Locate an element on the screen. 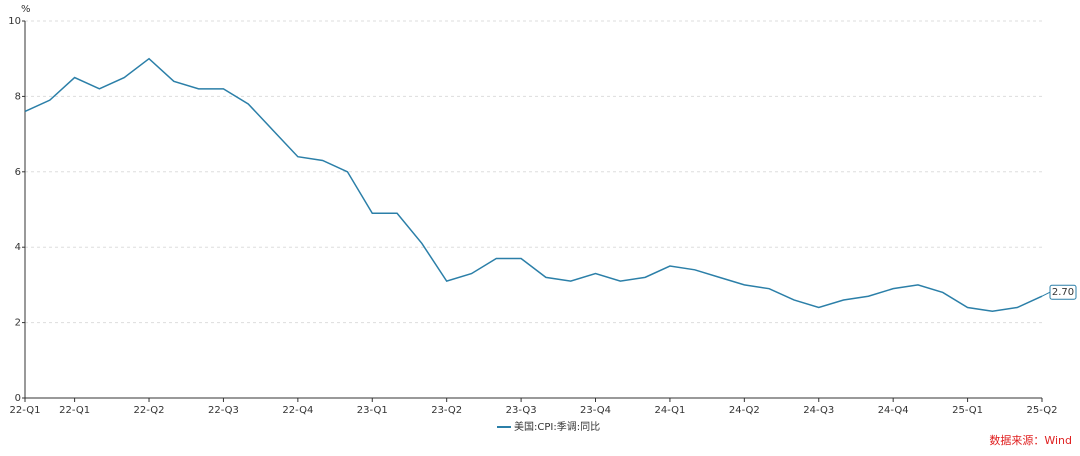  x-tick-label: 22-Q3 is located at coordinates (223, 410).